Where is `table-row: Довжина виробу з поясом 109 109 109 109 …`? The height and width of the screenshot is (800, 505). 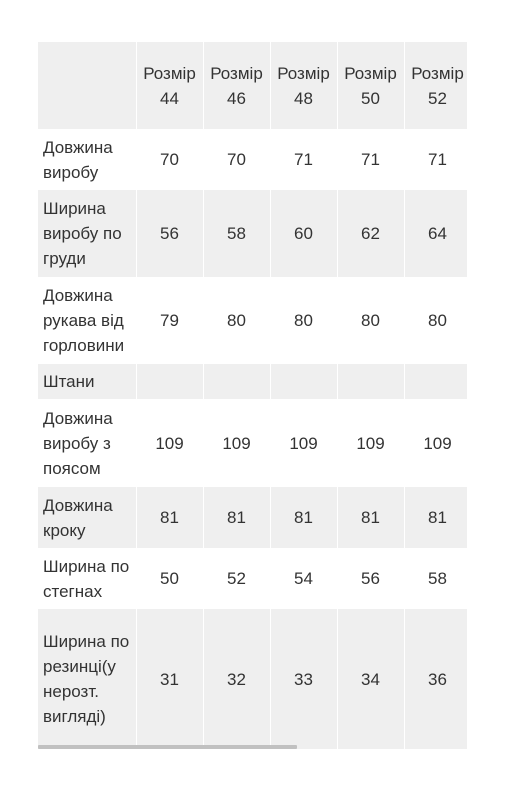
table-row: Довжина виробу з поясом 109 109 109 109 … is located at coordinates (252, 443).